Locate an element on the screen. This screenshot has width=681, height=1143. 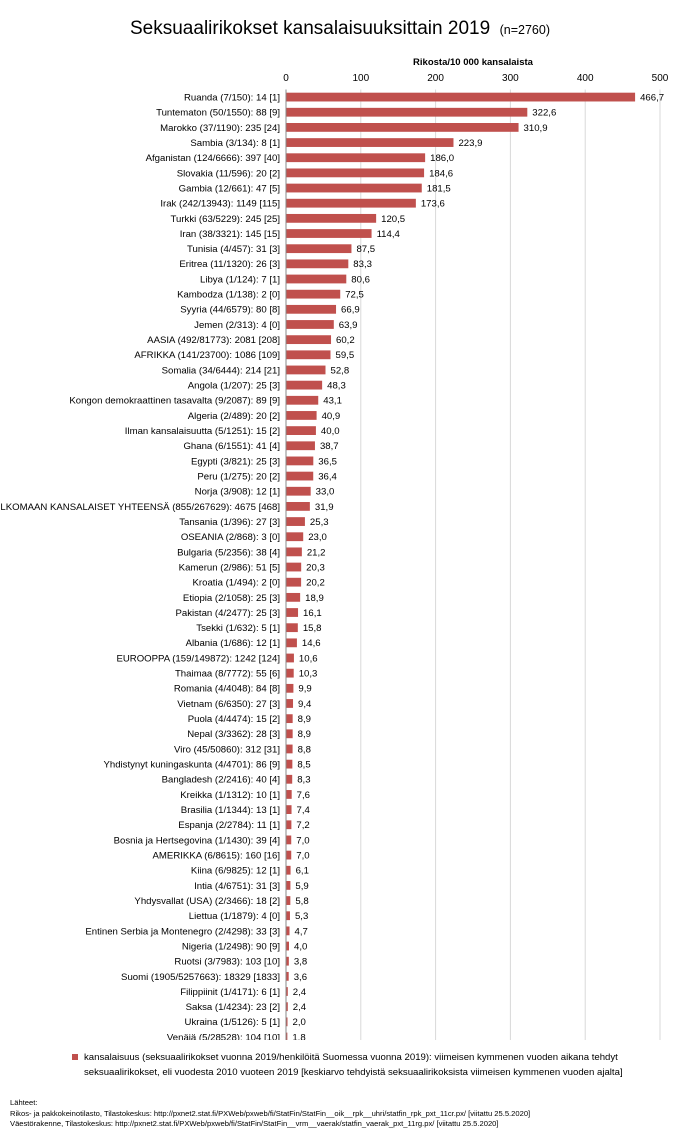
category-label: Norja (3/908): 12 [1] is located at coordinates (237, 492).